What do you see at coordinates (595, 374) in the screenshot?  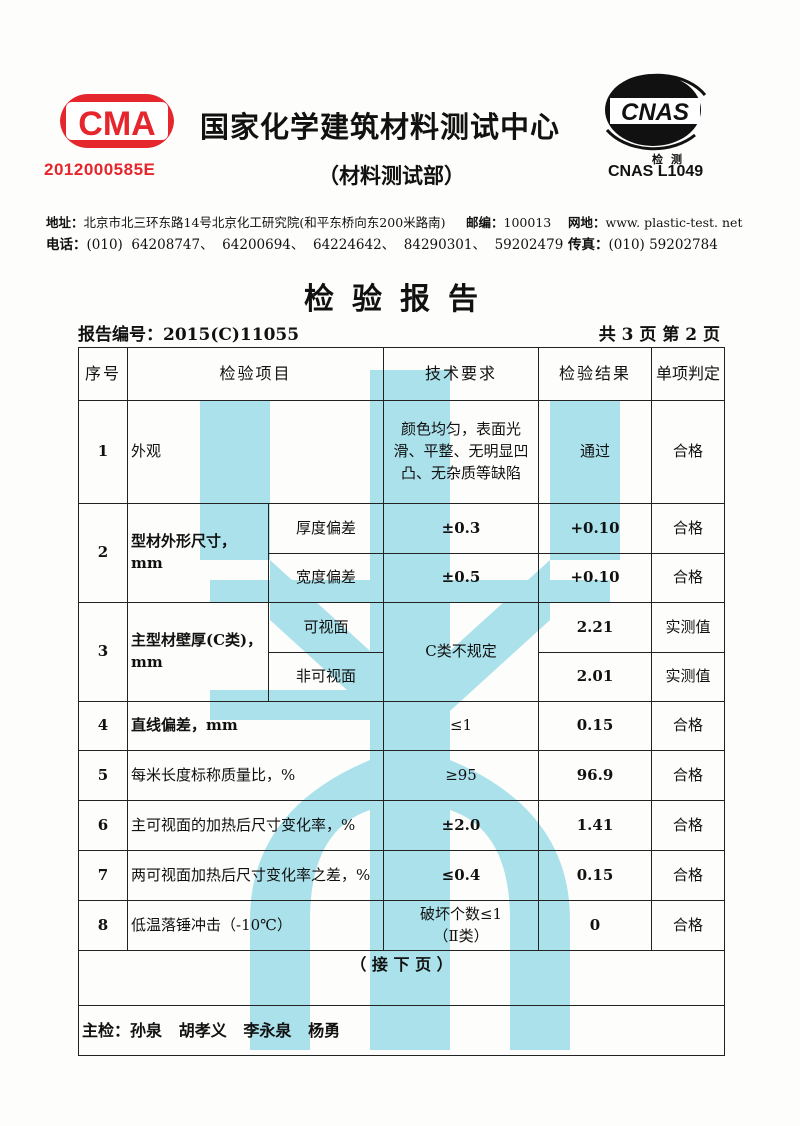 I see `header-result: 检验结果` at bounding box center [595, 374].